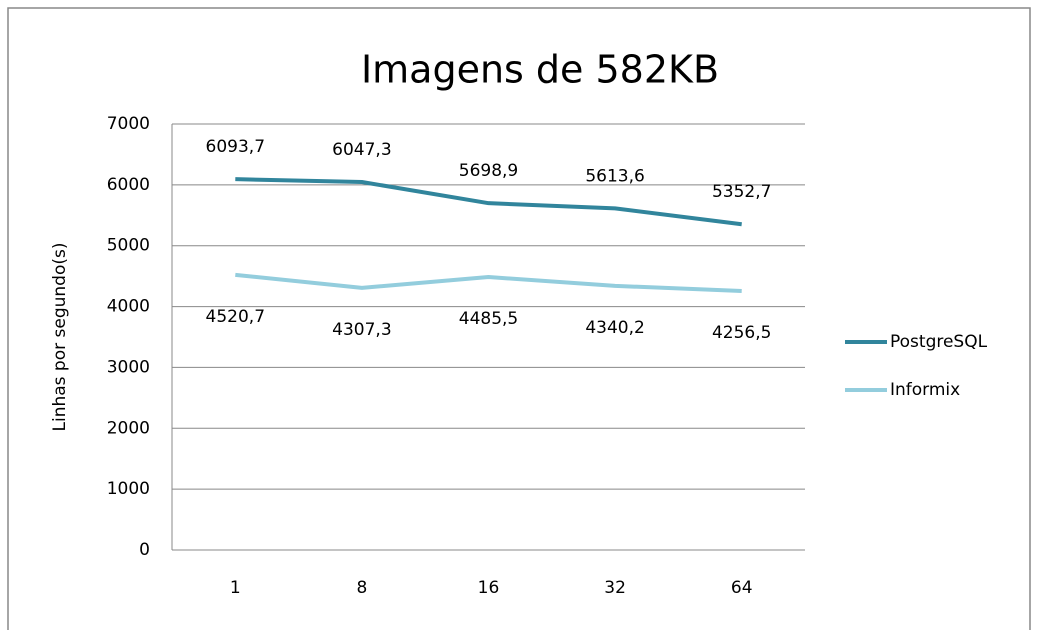  Describe the element at coordinates (235, 147) in the screenshot. I see `data-label: 6093,7` at that location.